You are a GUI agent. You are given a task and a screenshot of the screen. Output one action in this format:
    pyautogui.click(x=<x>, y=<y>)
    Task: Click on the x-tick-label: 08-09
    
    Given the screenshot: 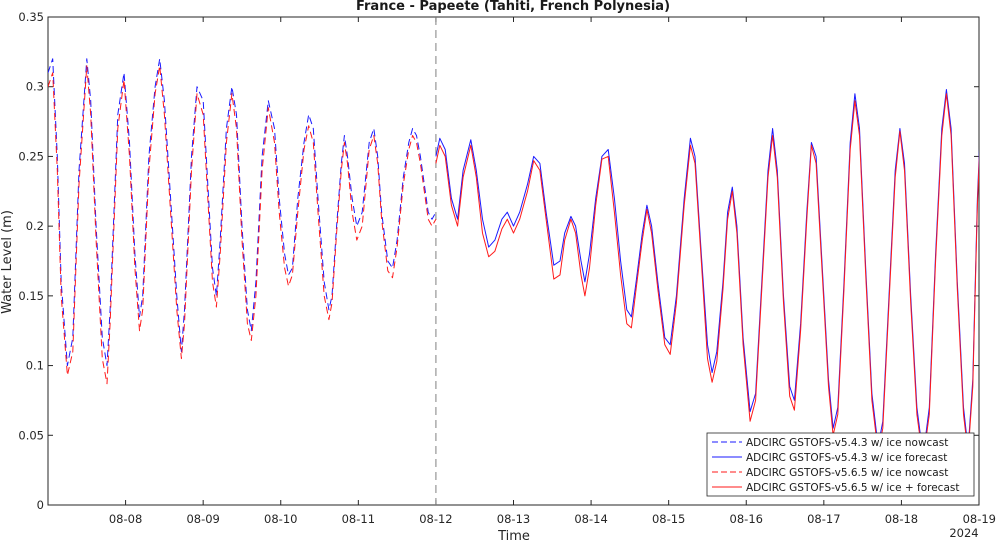 What is the action you would take?
    pyautogui.click(x=202, y=519)
    